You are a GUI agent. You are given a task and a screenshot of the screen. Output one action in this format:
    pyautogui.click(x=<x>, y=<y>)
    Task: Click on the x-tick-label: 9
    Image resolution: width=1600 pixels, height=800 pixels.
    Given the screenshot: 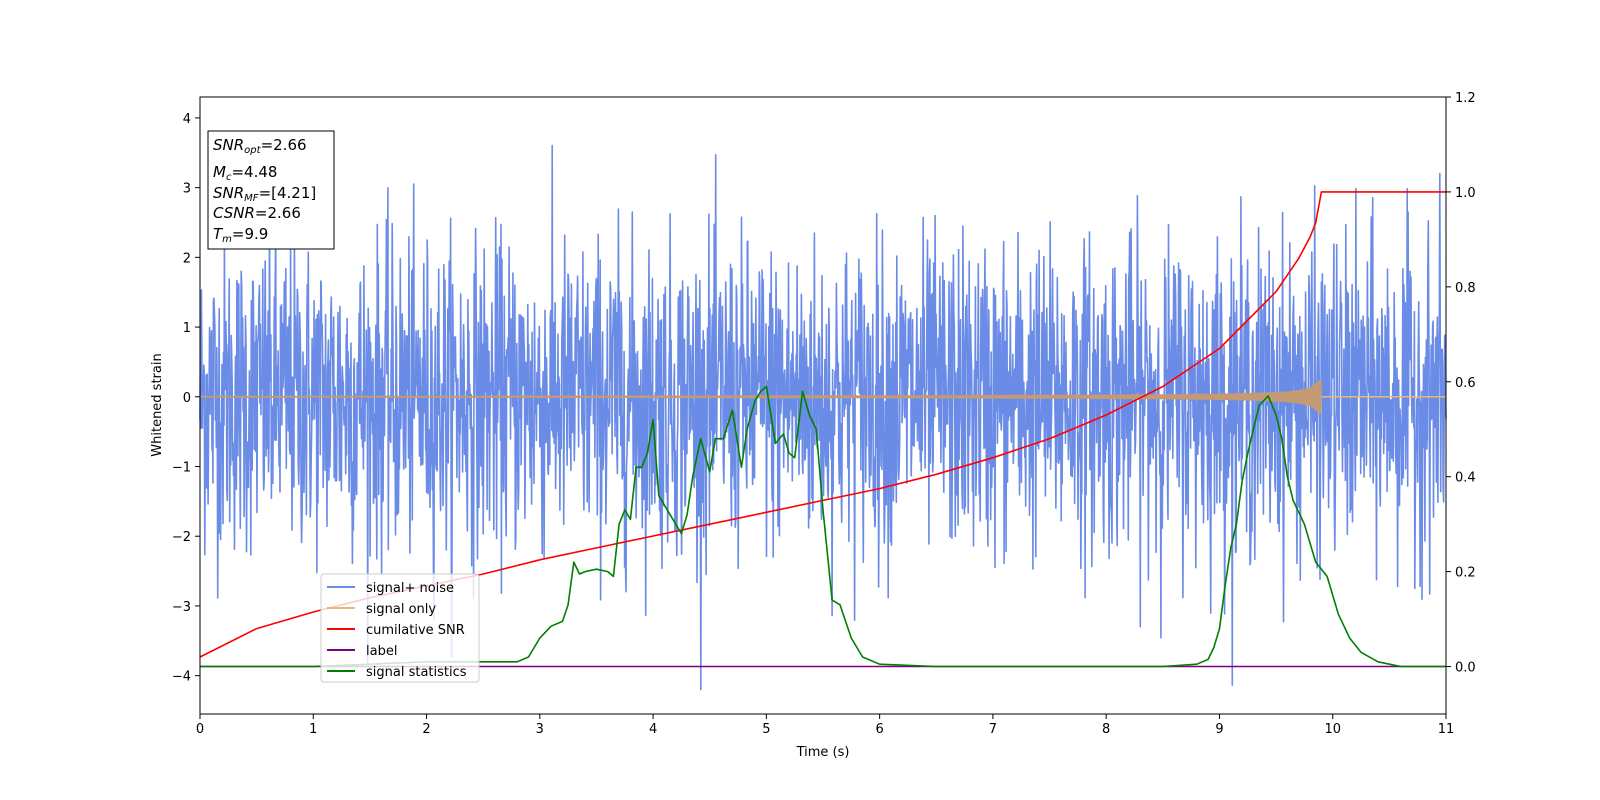 What is the action you would take?
    pyautogui.click(x=1219, y=729)
    